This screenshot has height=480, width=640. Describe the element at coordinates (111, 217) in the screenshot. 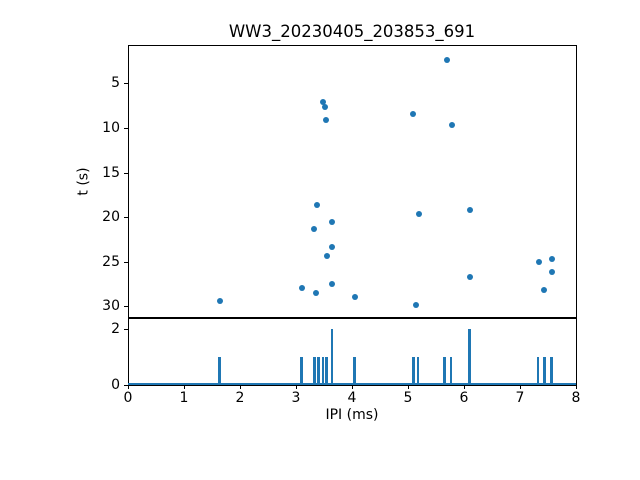

I see `scatter-y-tick-label: 20` at that location.